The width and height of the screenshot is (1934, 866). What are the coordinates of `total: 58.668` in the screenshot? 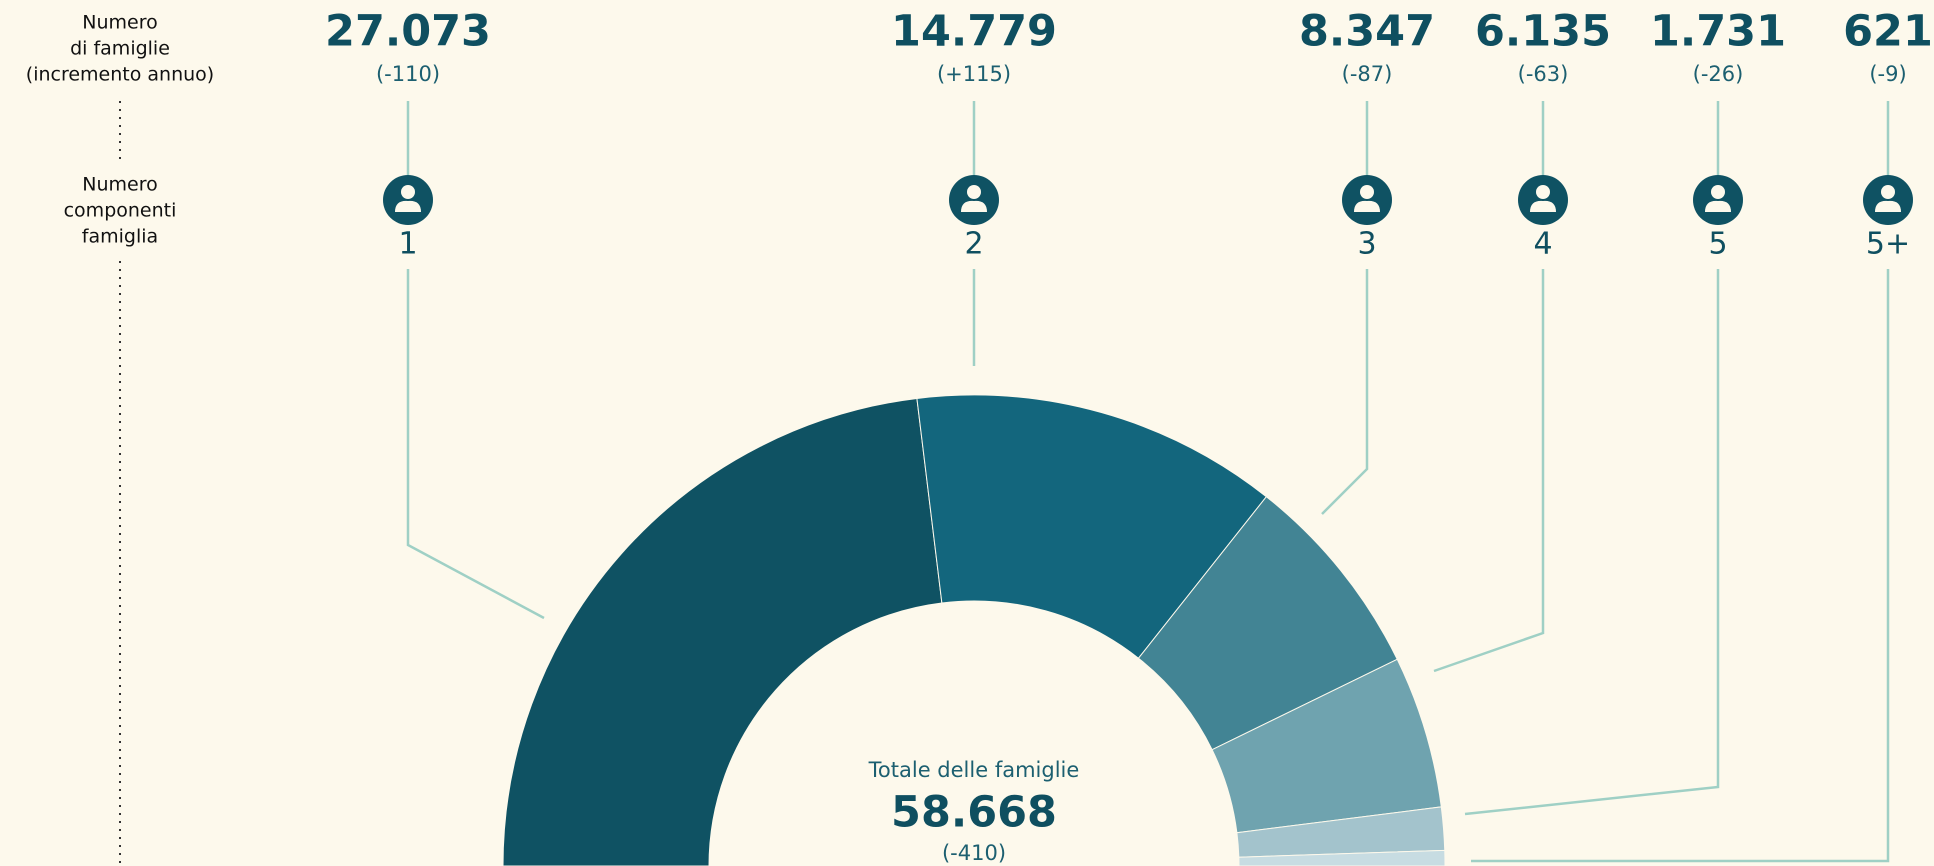 It's located at (974, 813).